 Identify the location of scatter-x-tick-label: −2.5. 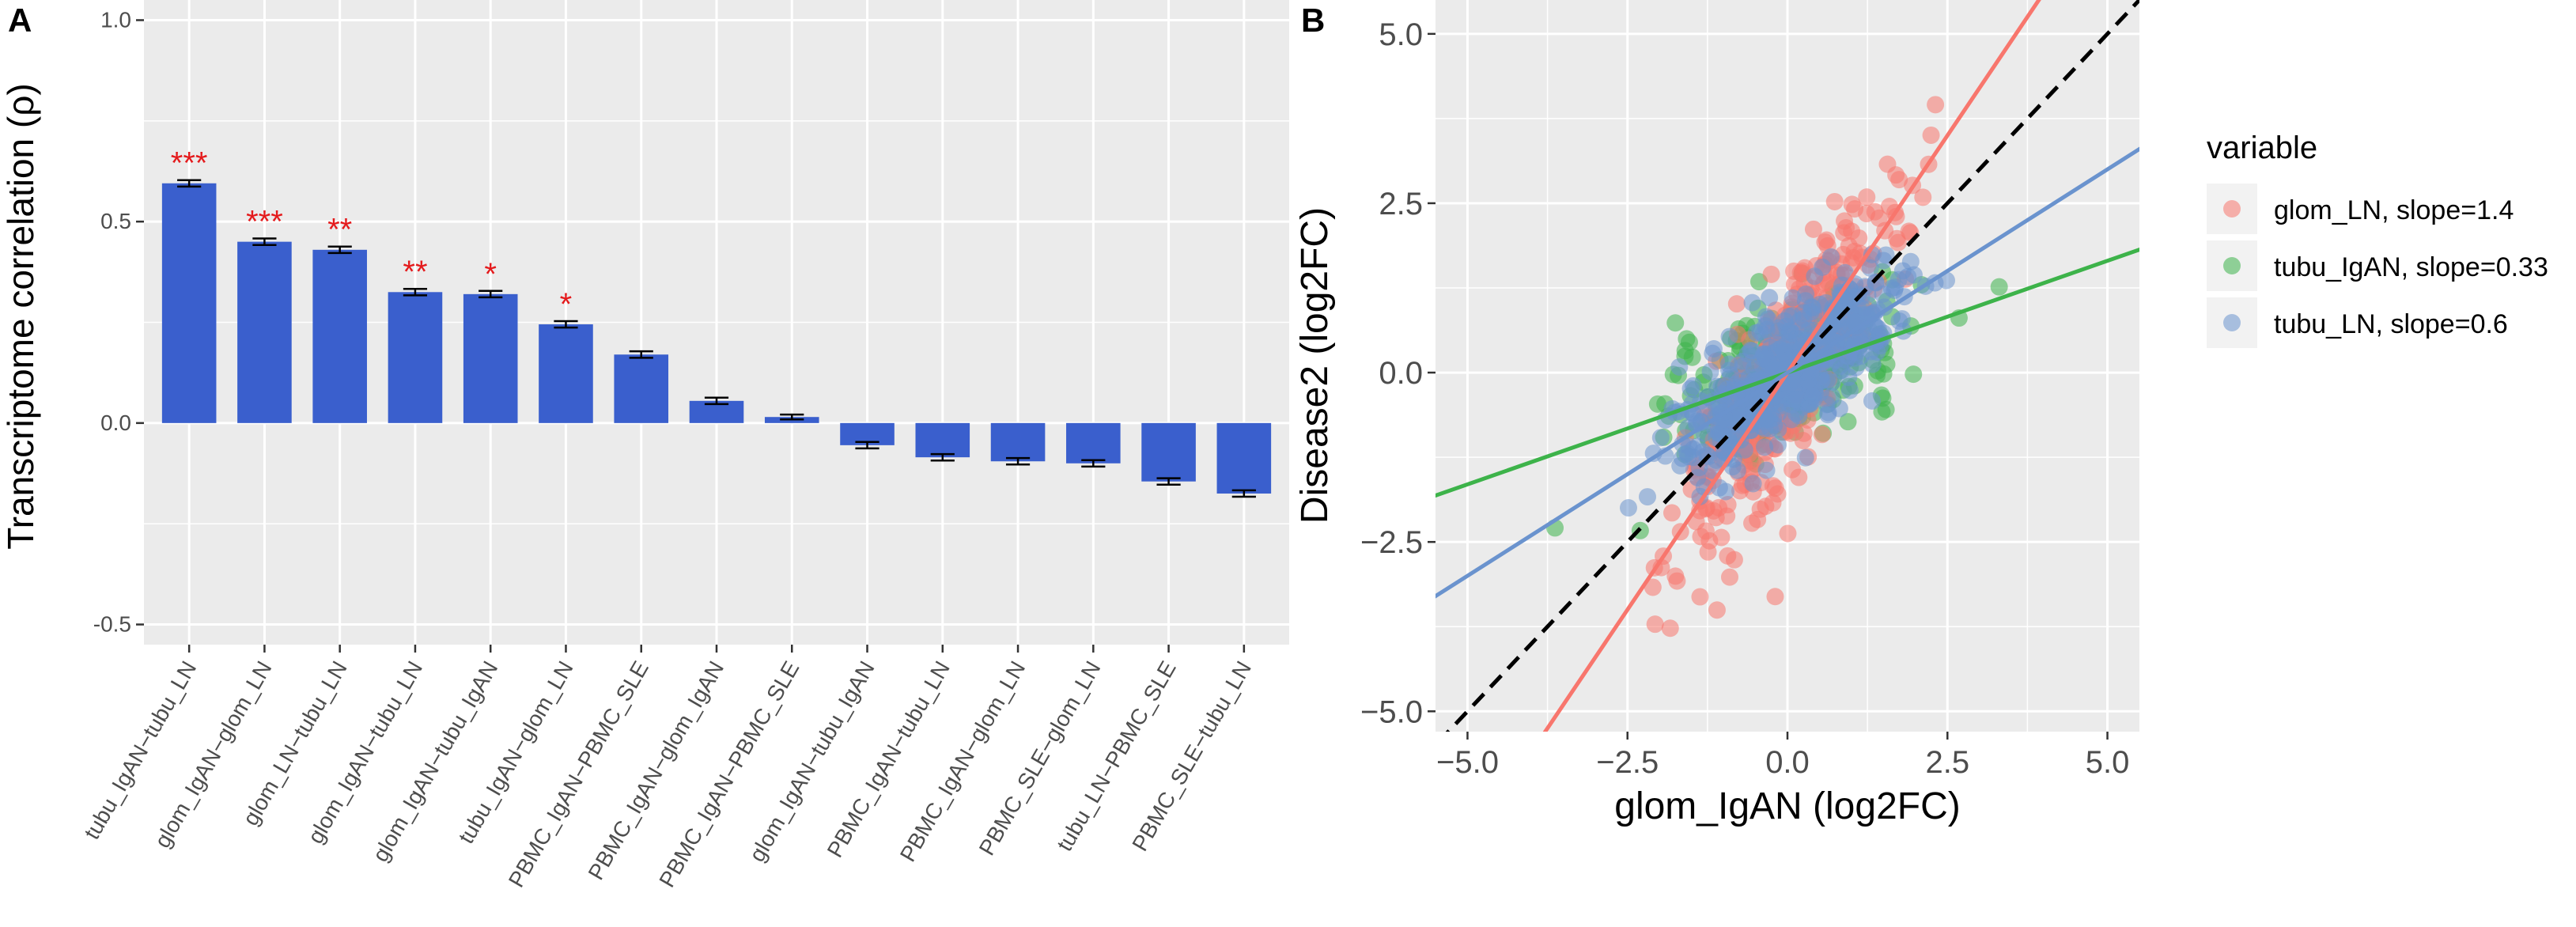
(1628, 762).